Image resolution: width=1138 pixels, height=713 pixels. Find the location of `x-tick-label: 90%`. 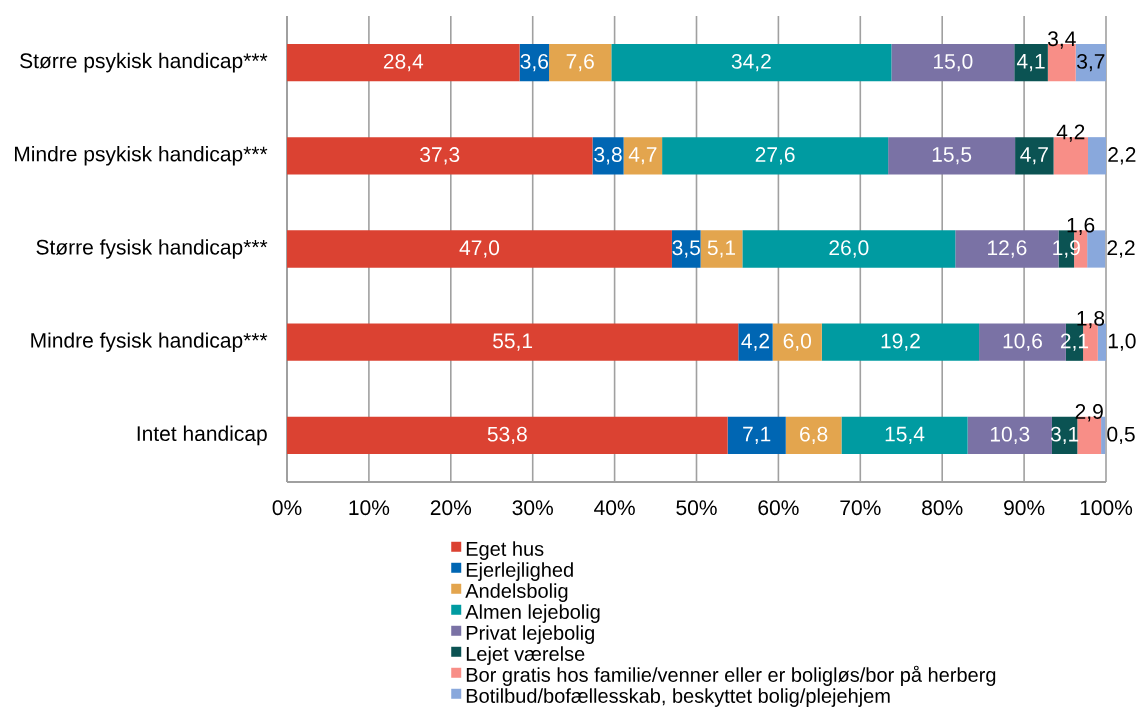

x-tick-label: 90% is located at coordinates (1024, 508).